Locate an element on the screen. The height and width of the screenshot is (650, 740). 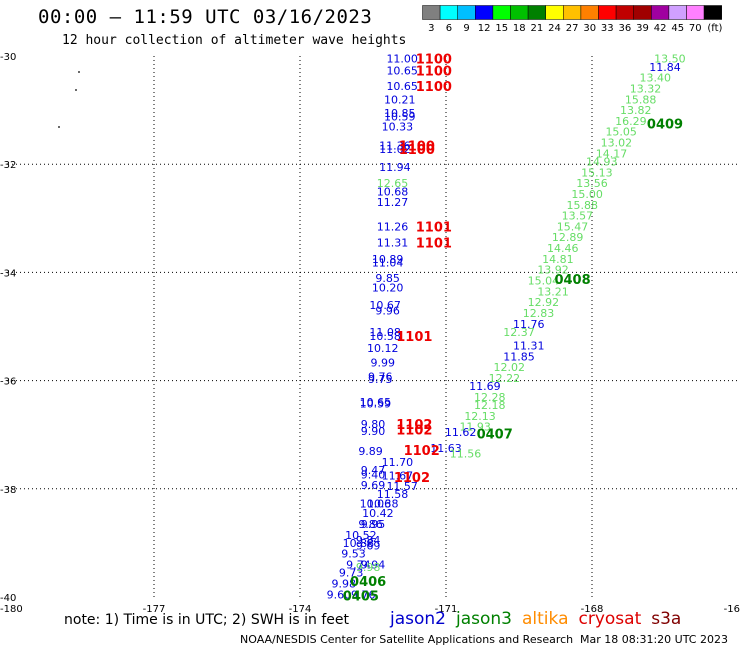
wave-height-value: 13.40 is located at coordinates (656, 78).